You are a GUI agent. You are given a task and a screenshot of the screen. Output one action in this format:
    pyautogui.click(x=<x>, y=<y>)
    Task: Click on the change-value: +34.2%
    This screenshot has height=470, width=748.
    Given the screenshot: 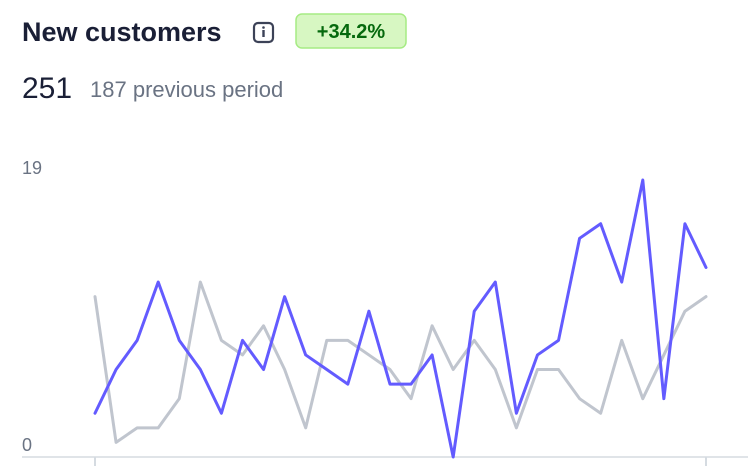 What is the action you would take?
    pyautogui.click(x=351, y=32)
    